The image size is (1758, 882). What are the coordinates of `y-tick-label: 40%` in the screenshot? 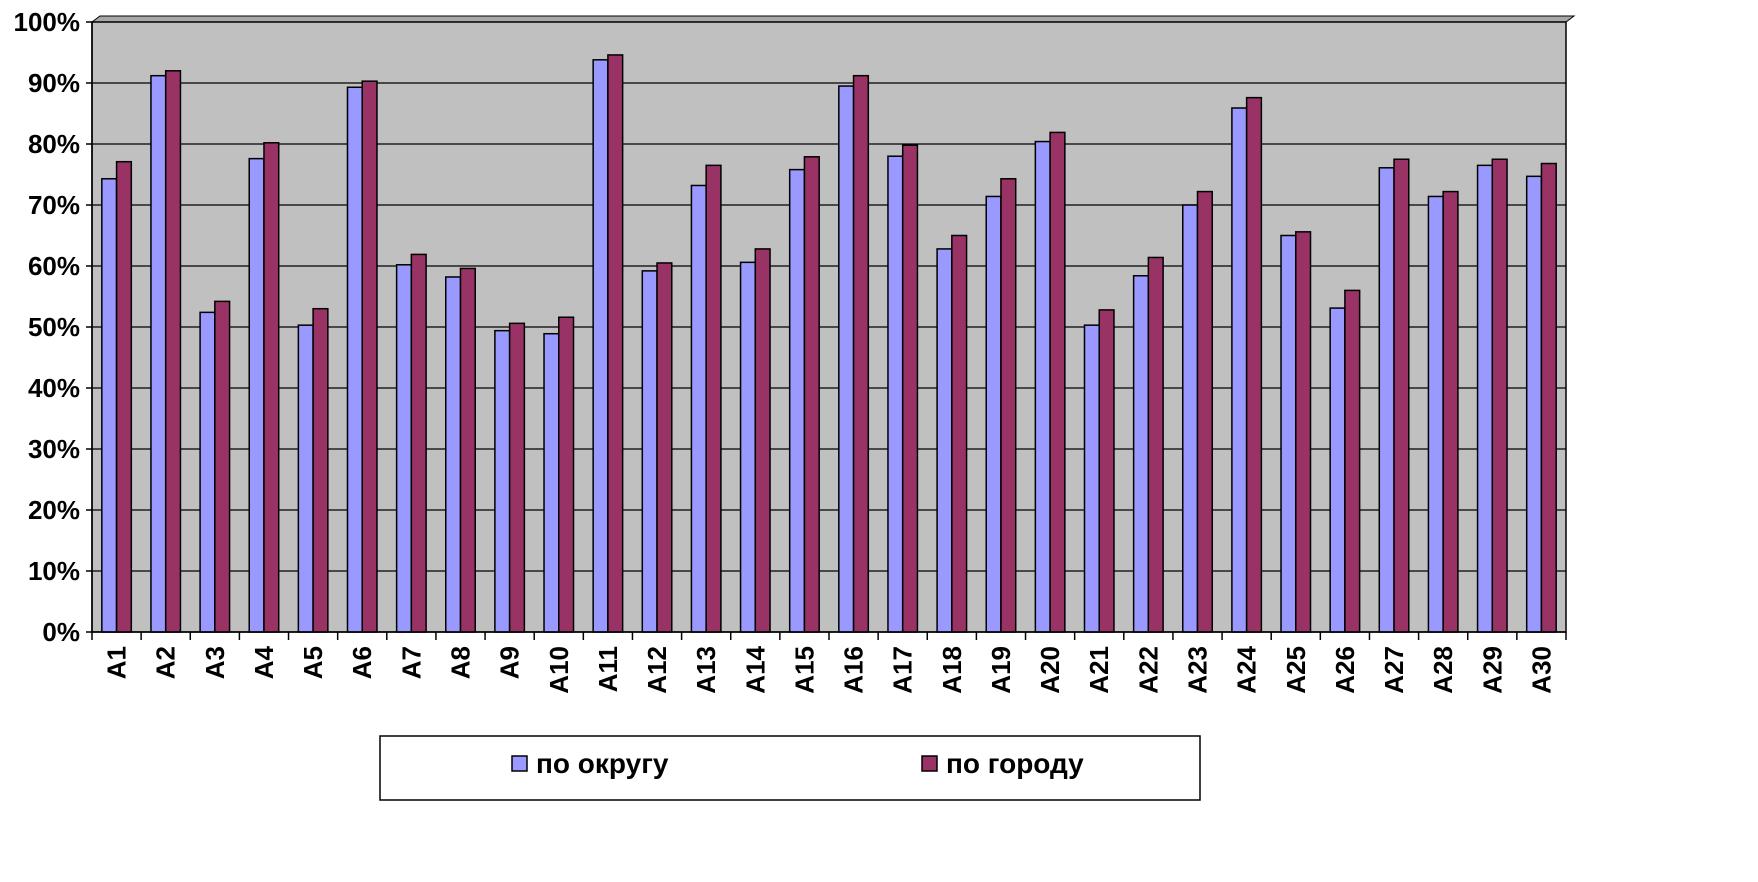 It's located at (54, 388).